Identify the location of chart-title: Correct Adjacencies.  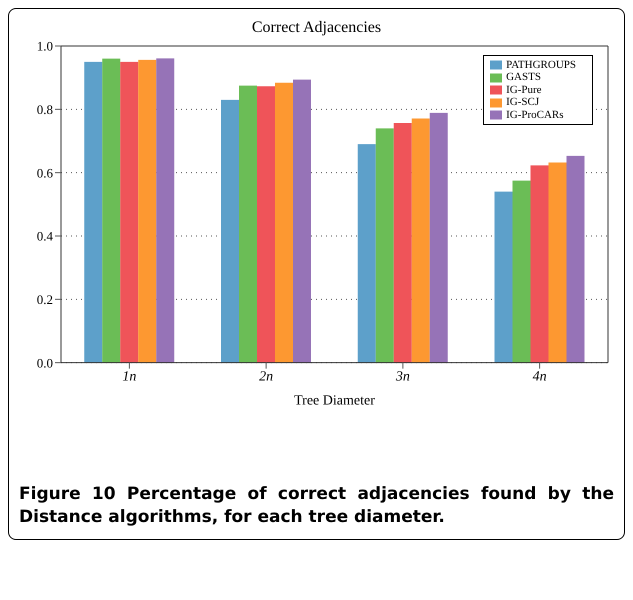
(316, 28).